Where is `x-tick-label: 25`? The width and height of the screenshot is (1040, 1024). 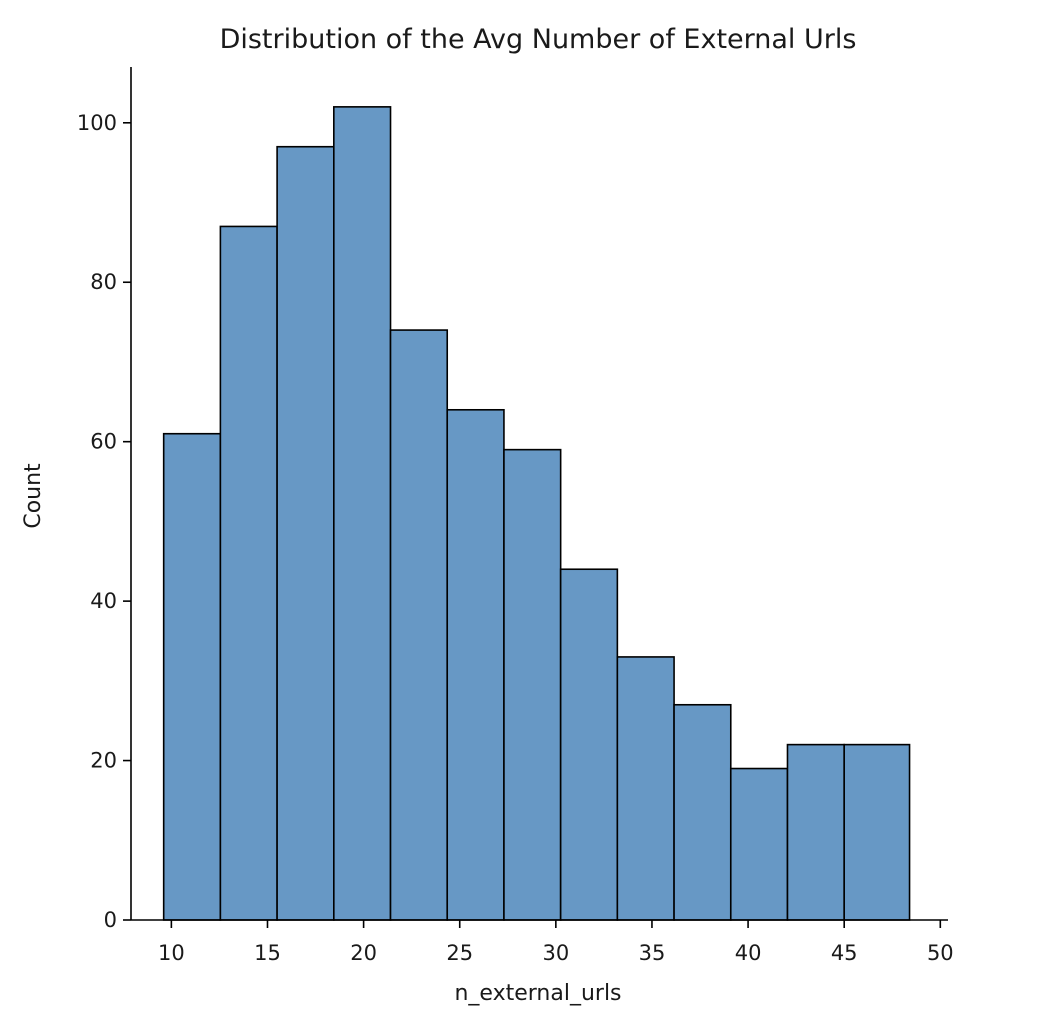 x-tick-label: 25 is located at coordinates (459, 953).